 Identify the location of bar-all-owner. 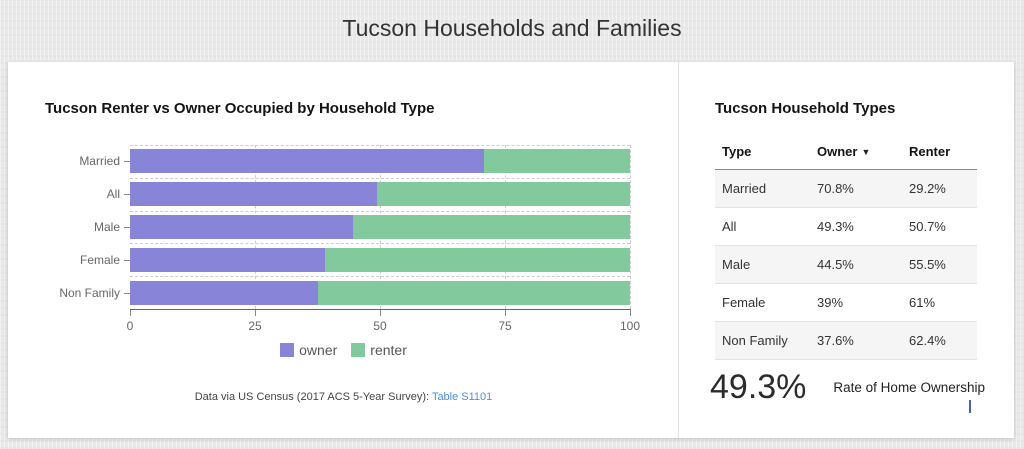
(253, 194).